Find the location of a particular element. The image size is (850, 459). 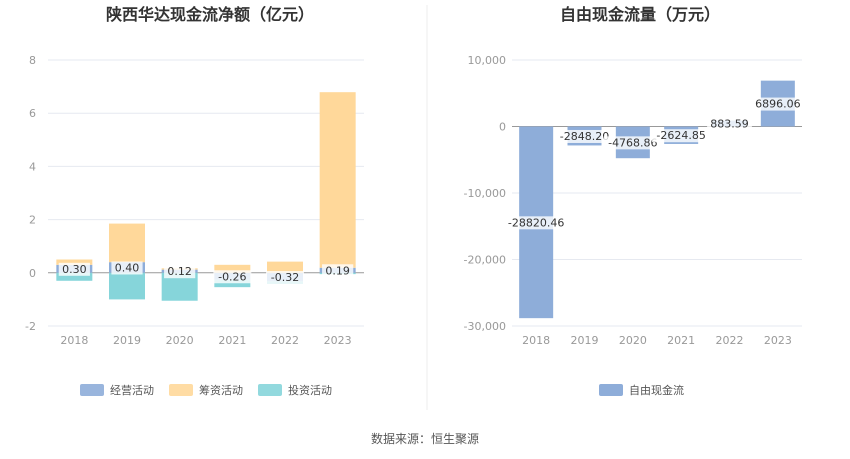

data-label: -0.26 is located at coordinates (232, 276).